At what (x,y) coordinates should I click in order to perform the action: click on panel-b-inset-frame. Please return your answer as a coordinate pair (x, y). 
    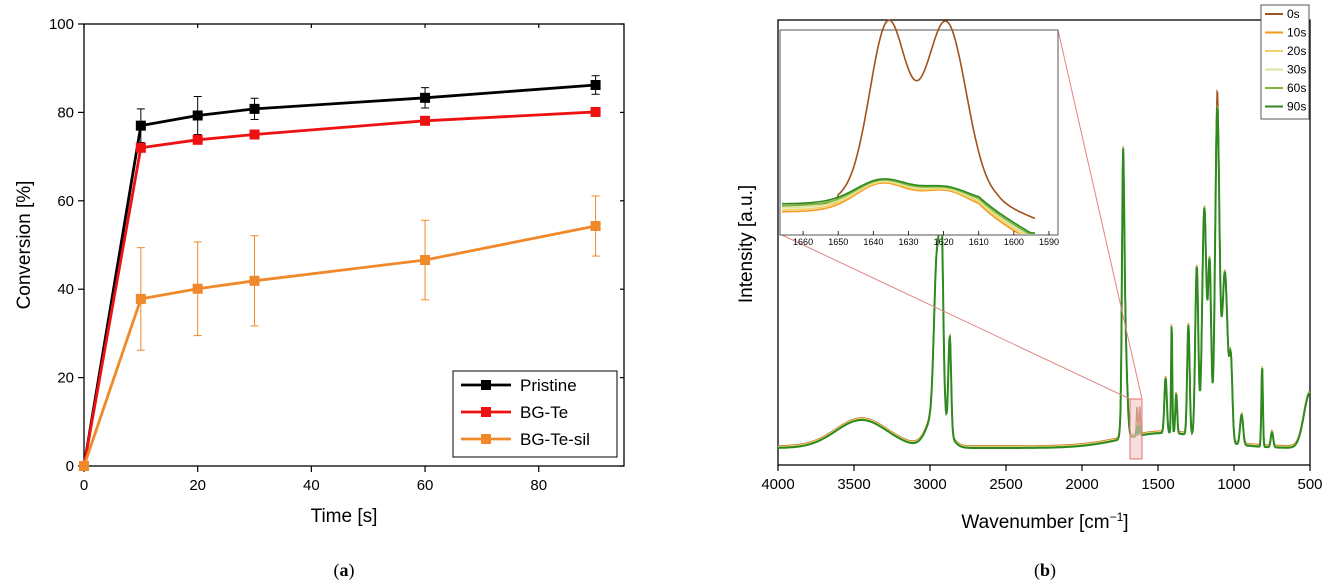
    Looking at the image, I should click on (919, 132).